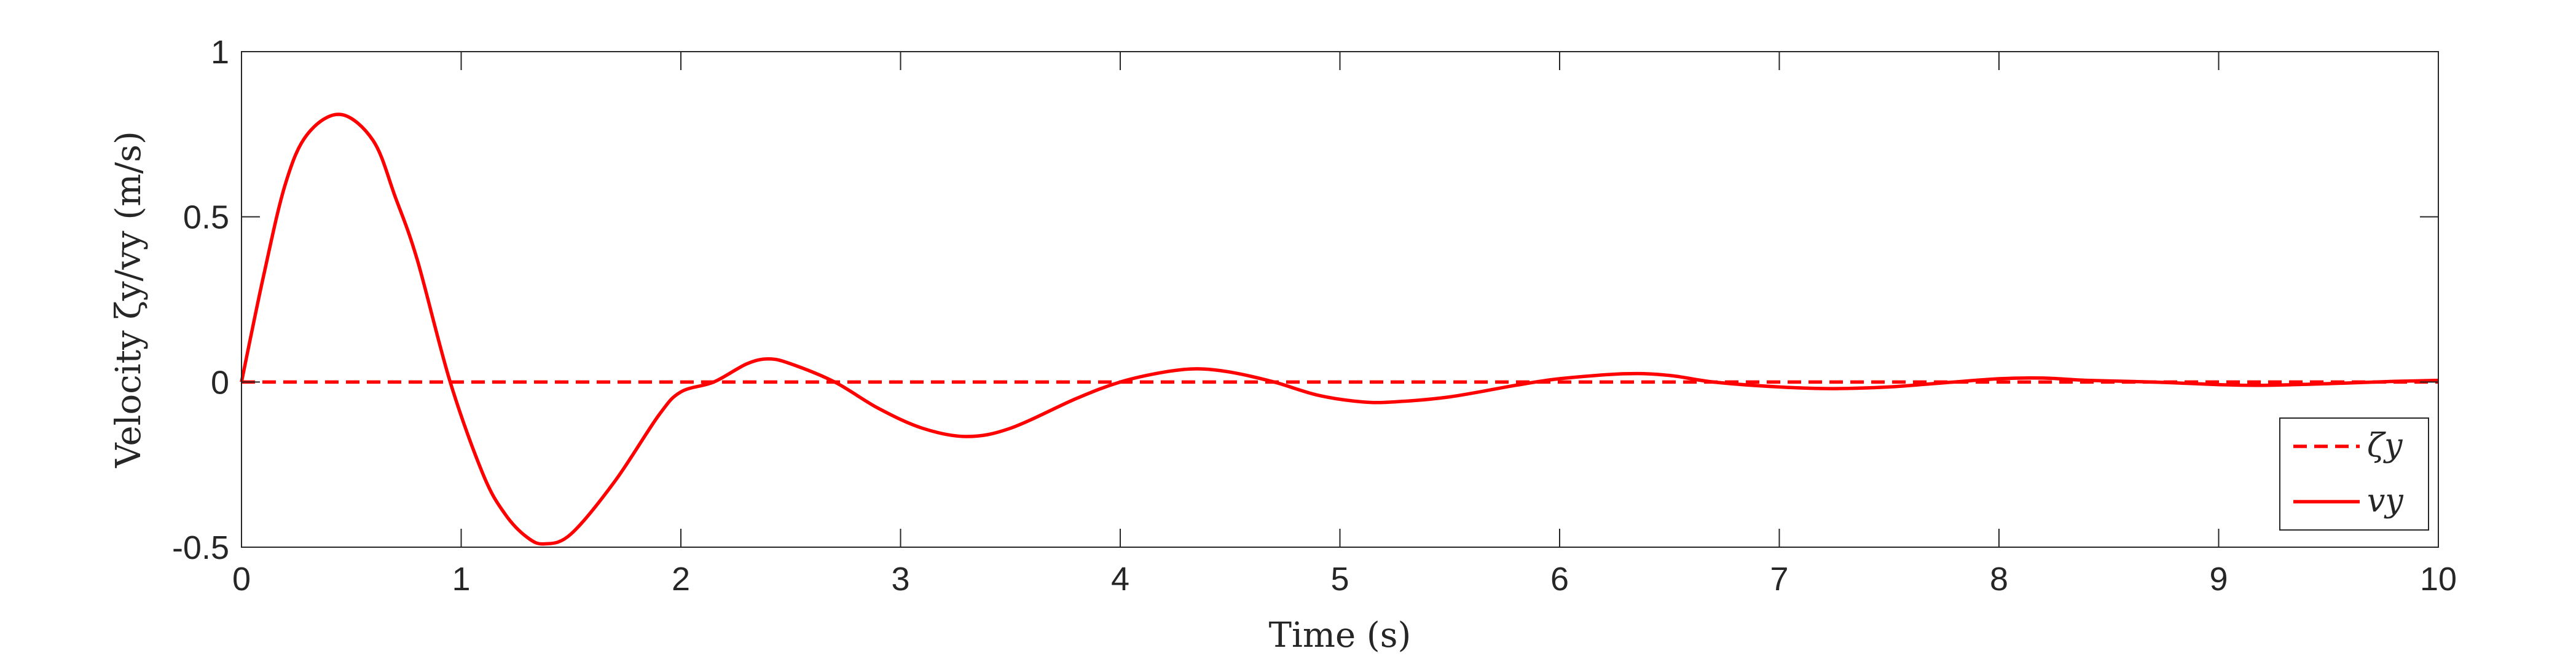 The height and width of the screenshot is (664, 2576). Describe the element at coordinates (206, 217) in the screenshot. I see `y-tick-label: 0.5` at that location.